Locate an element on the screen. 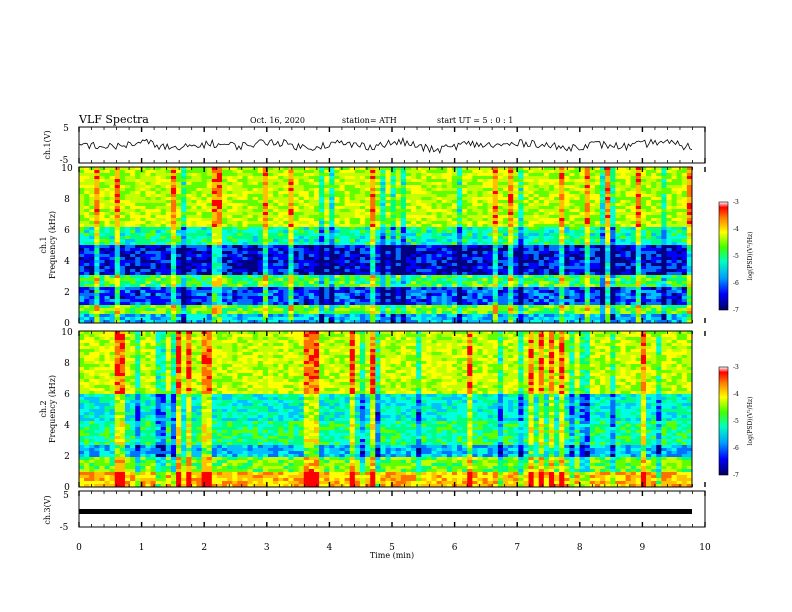 Image resolution: width=792 pixels, height=612 pixels. ch1-spec-ytick-2: 2 is located at coordinates (67, 293).